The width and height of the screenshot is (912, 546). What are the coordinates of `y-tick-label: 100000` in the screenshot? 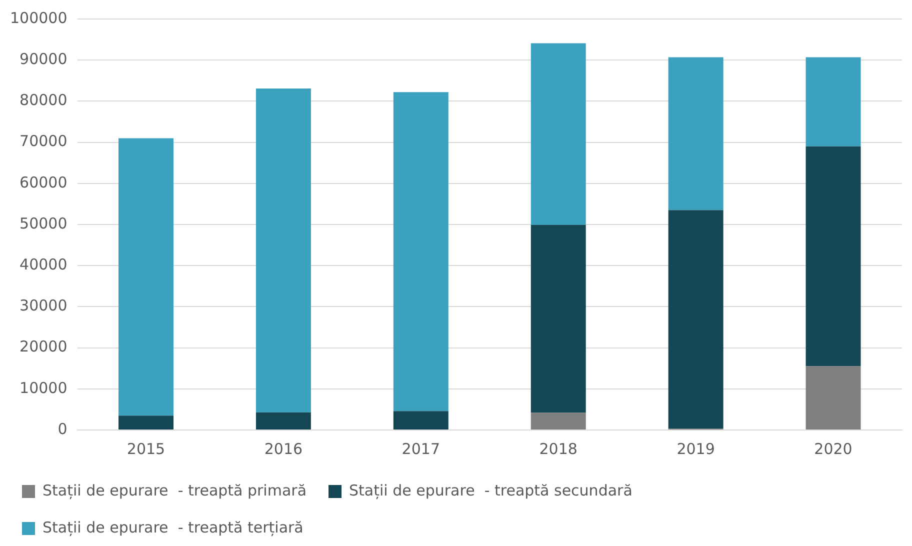 It's located at (39, 17).